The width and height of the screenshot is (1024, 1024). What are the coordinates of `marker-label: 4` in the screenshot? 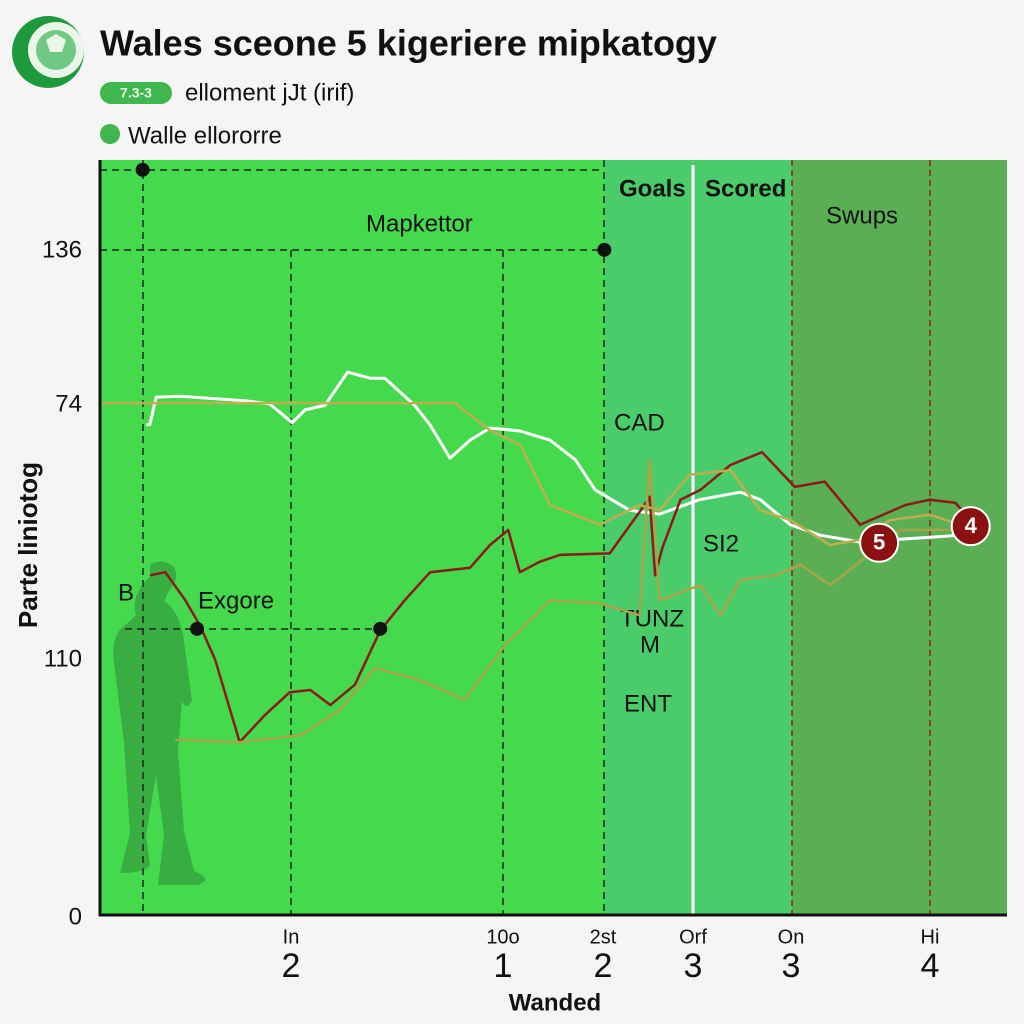 It's located at (971, 525).